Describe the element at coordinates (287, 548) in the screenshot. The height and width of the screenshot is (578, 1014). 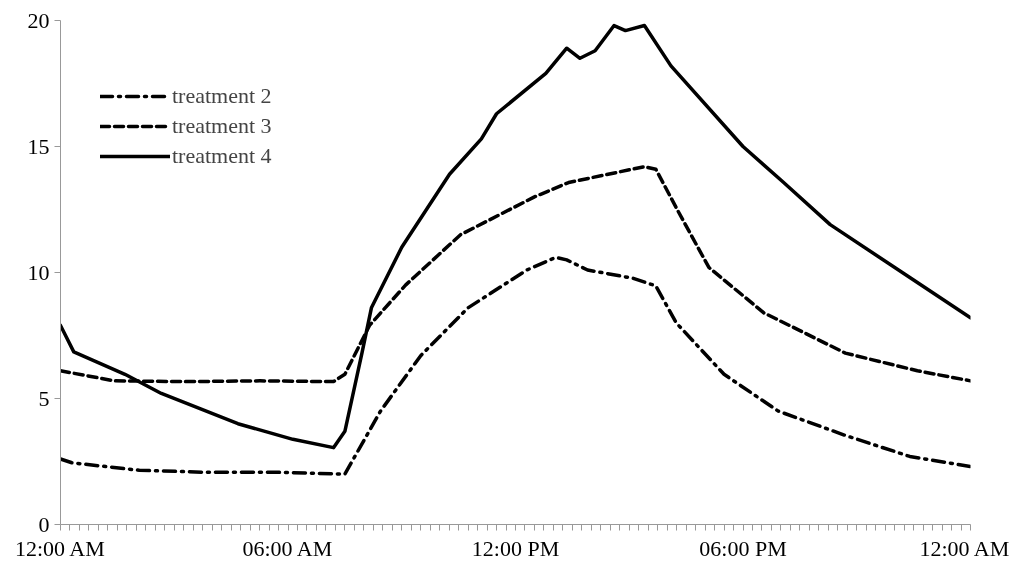
I see `x-tick-label: 06:00 AM` at that location.